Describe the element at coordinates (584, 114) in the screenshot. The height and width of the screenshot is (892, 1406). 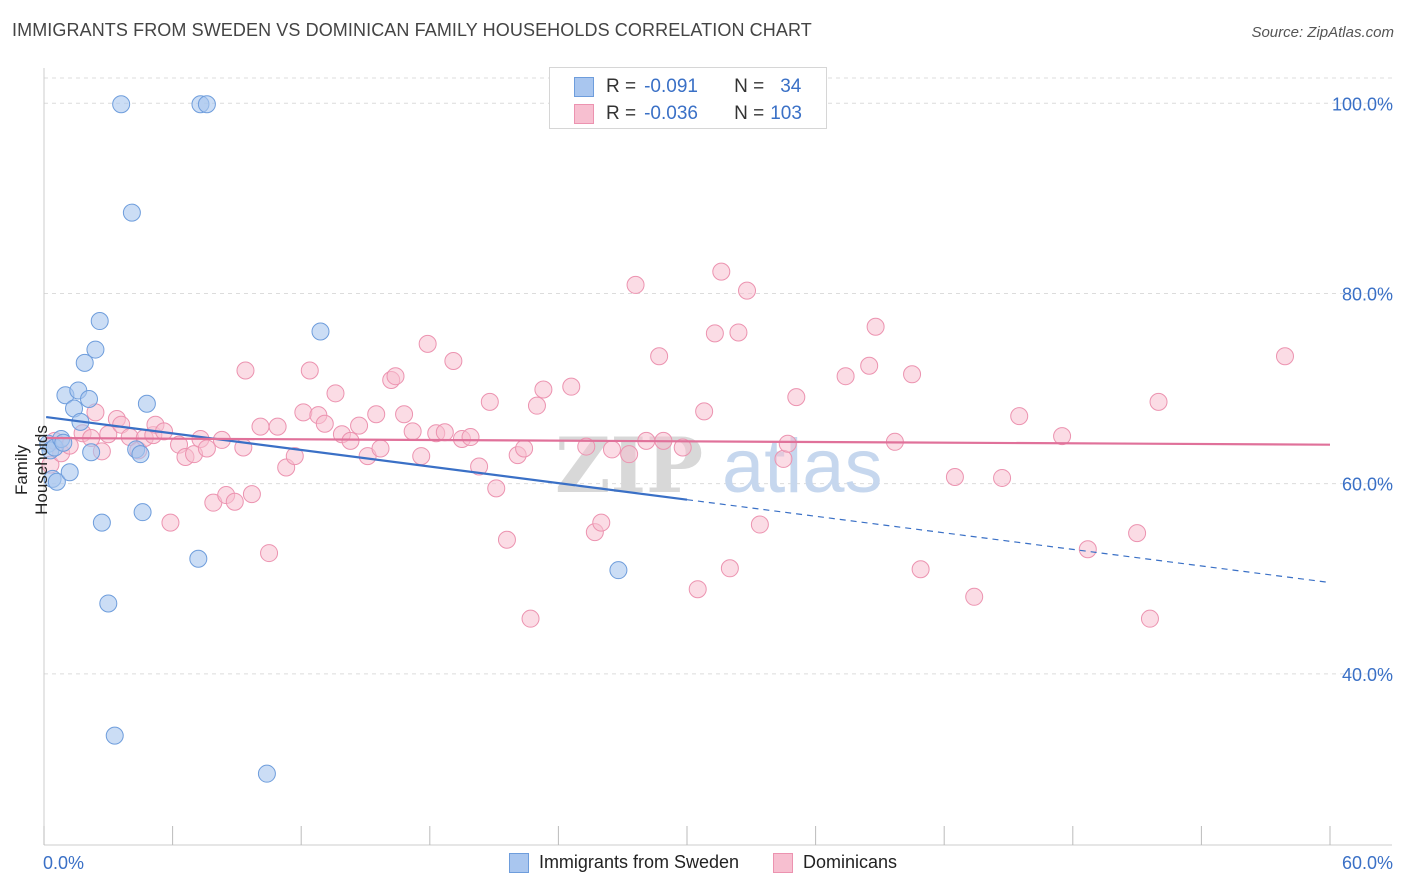
I see `dominicans-swatch` at that location.